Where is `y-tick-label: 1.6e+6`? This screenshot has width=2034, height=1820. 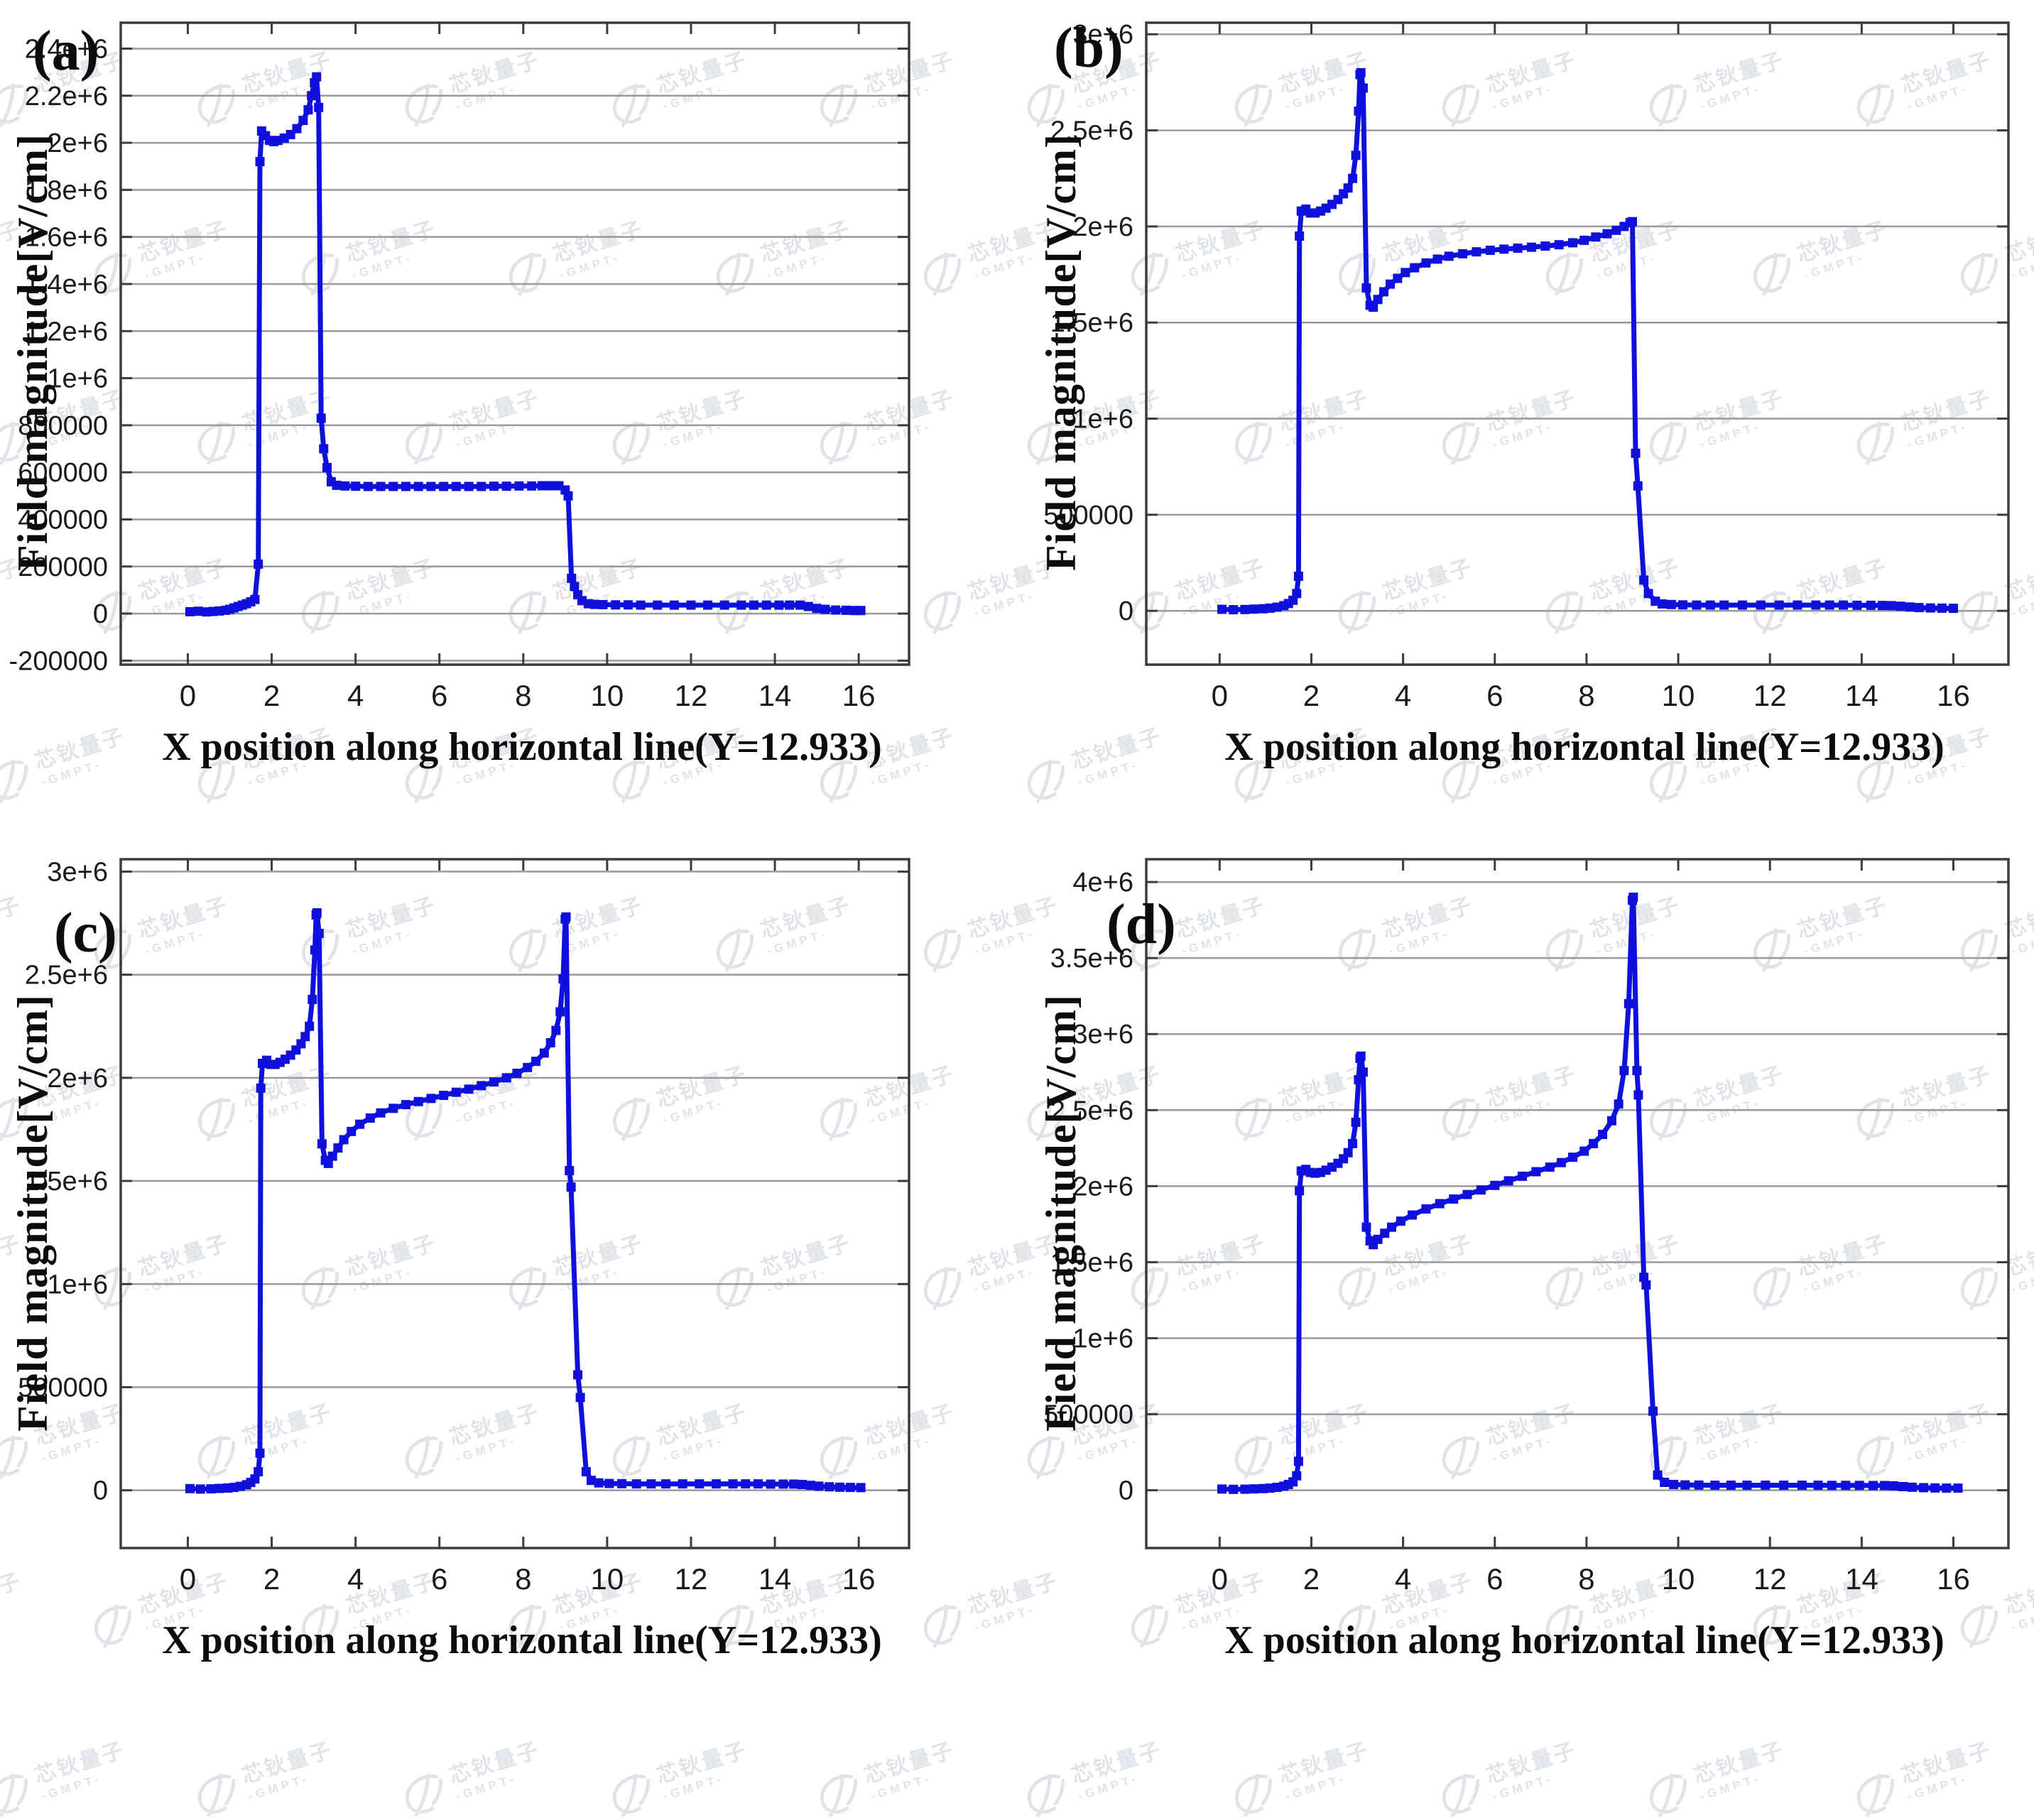 y-tick-label: 1.6e+6 is located at coordinates (66, 238).